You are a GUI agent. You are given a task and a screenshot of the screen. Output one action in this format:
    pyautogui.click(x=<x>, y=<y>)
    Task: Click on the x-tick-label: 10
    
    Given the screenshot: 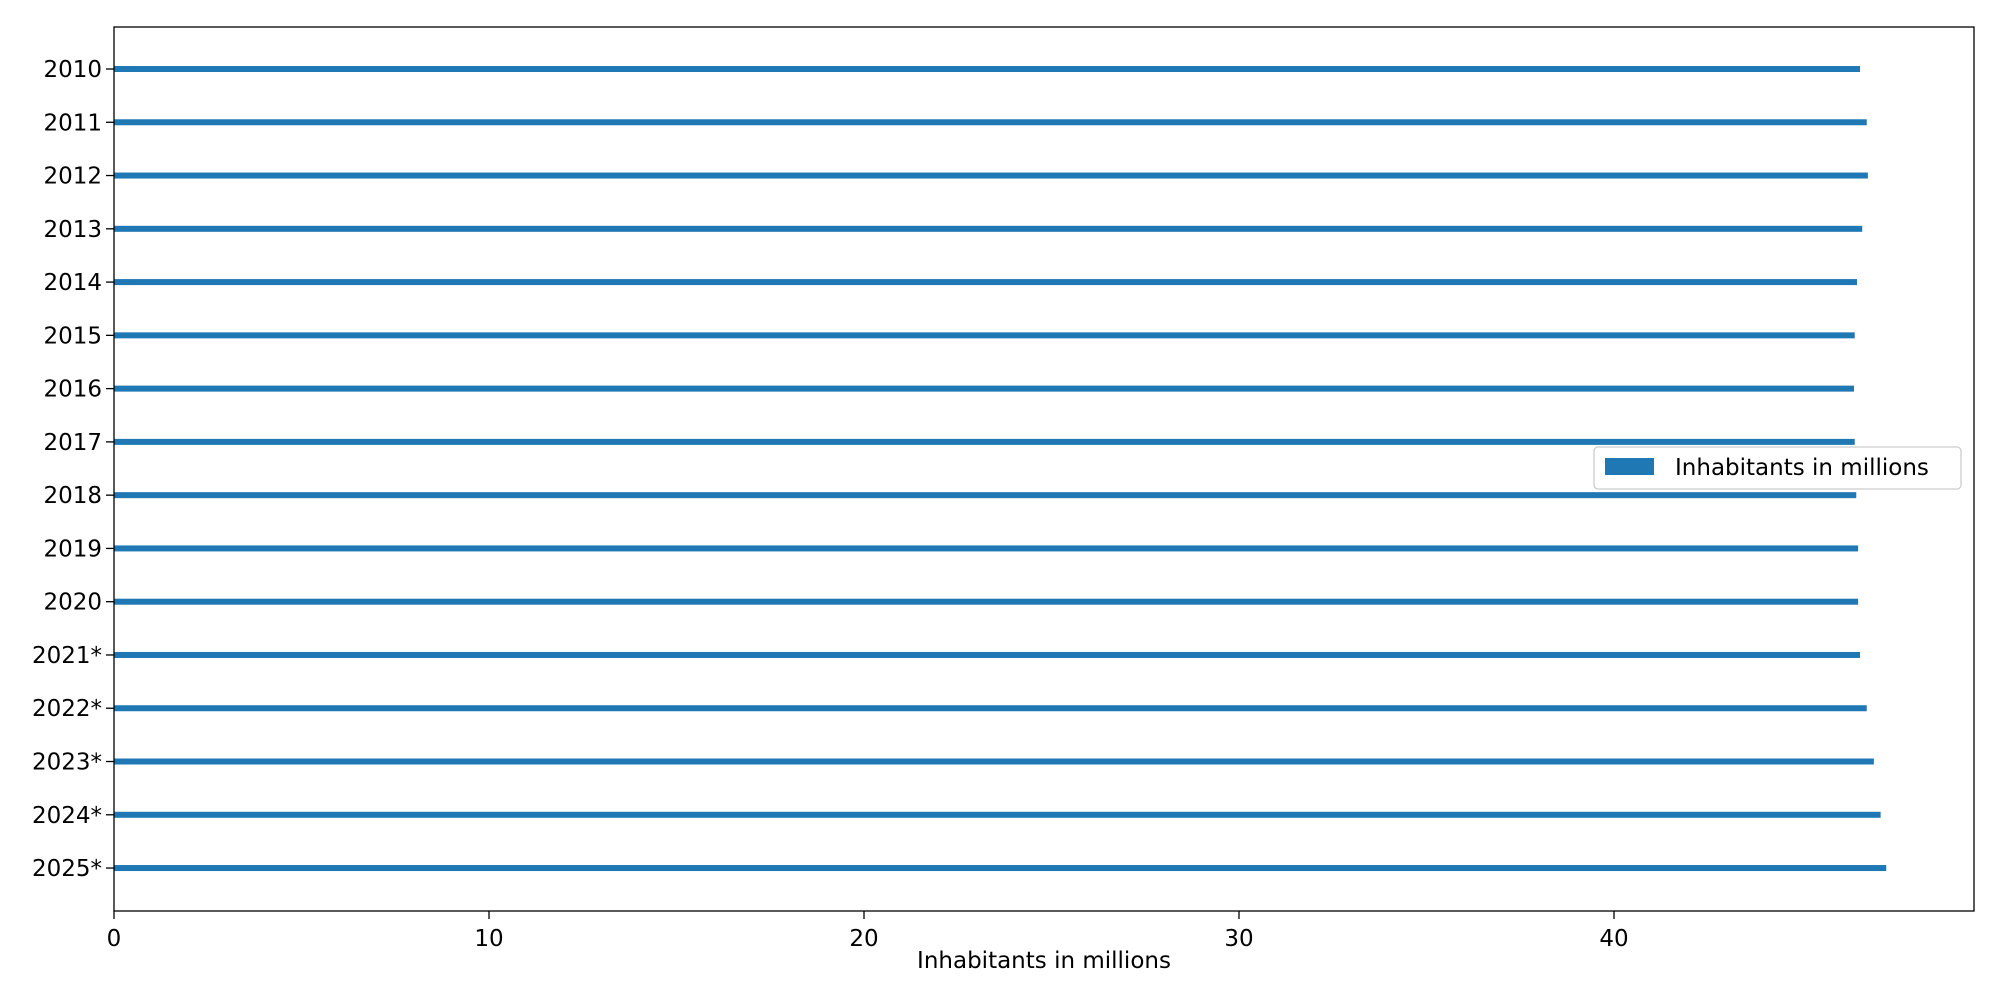 What is the action you would take?
    pyautogui.click(x=488, y=939)
    